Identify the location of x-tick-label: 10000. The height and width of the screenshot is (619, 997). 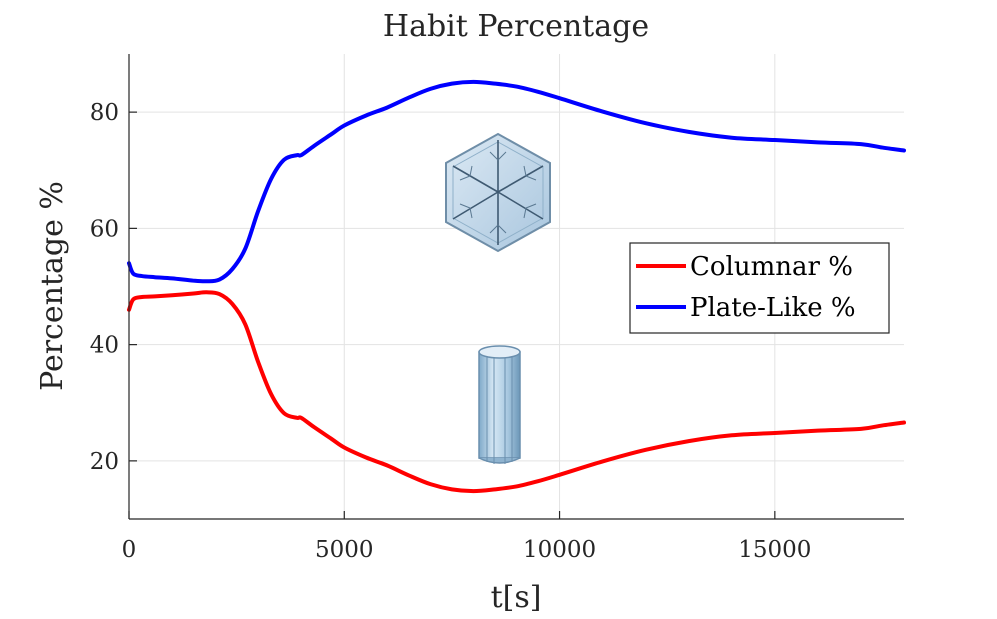
(559, 550).